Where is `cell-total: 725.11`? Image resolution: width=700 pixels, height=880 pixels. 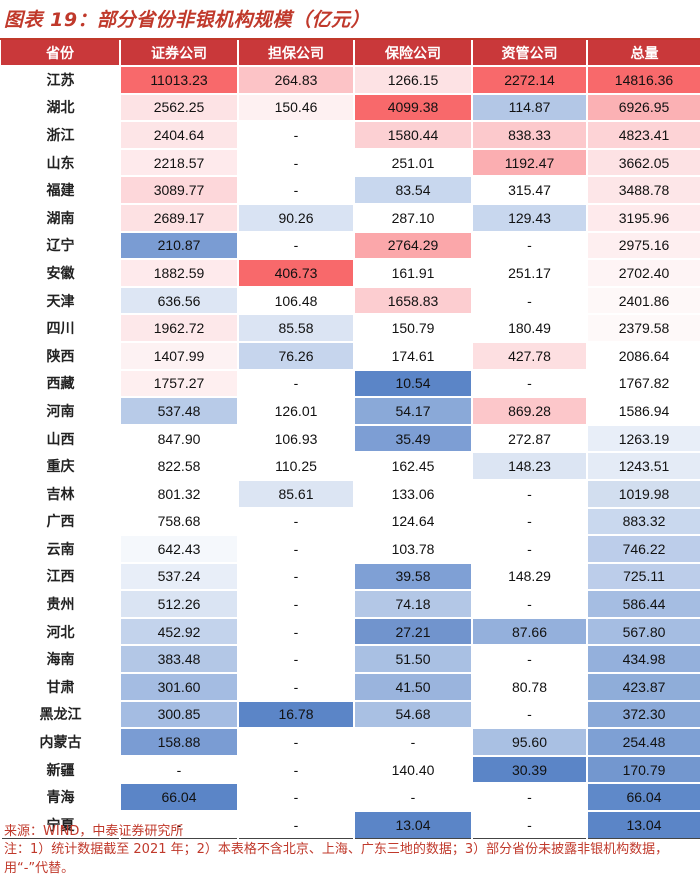 cell-total: 725.11 is located at coordinates (643, 576).